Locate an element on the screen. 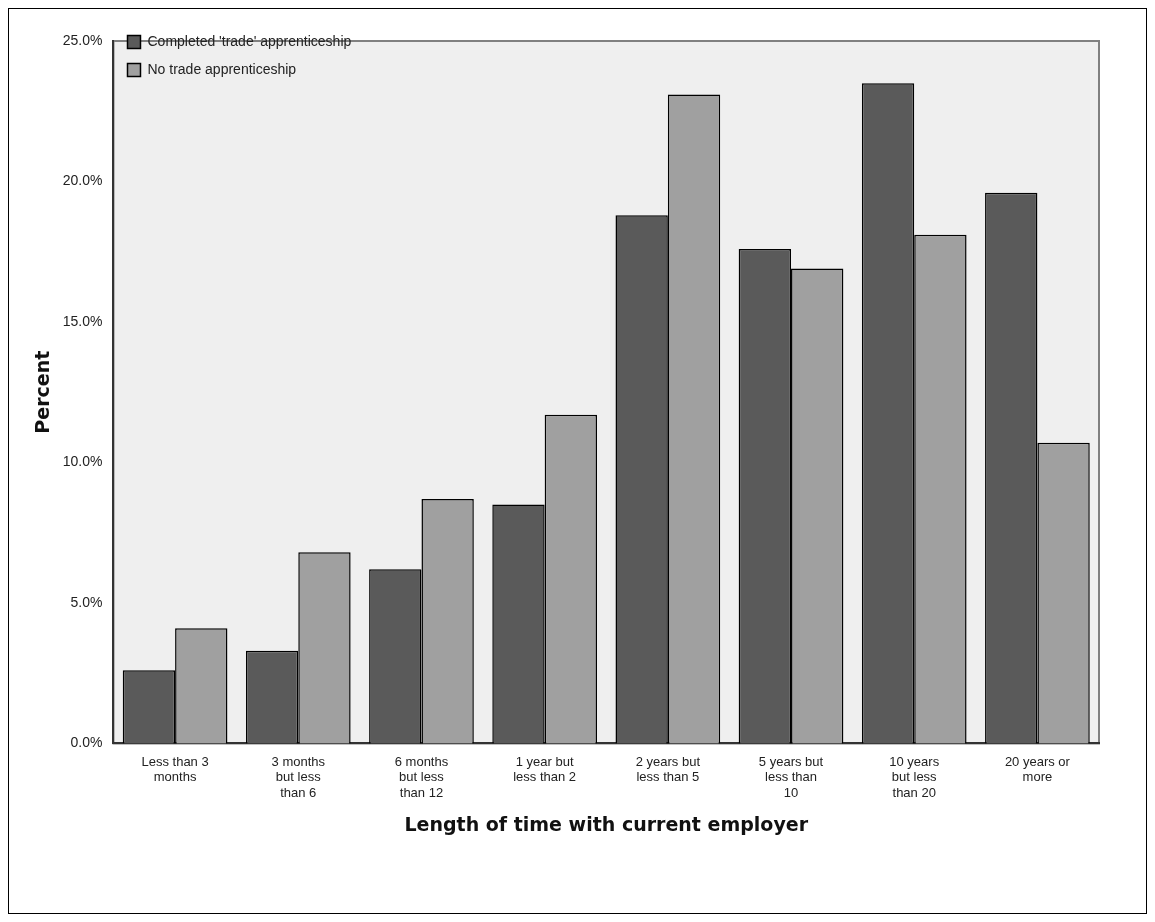 This screenshot has height=922, width=1155. x-tick-label: 3 months but less than 6 is located at coordinates (298, 776).